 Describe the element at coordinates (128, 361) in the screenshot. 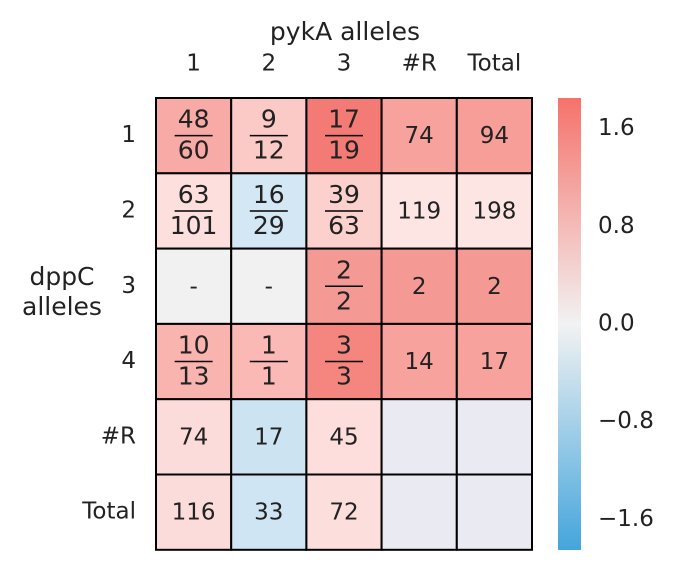

I see `y-tick-label: 4` at that location.